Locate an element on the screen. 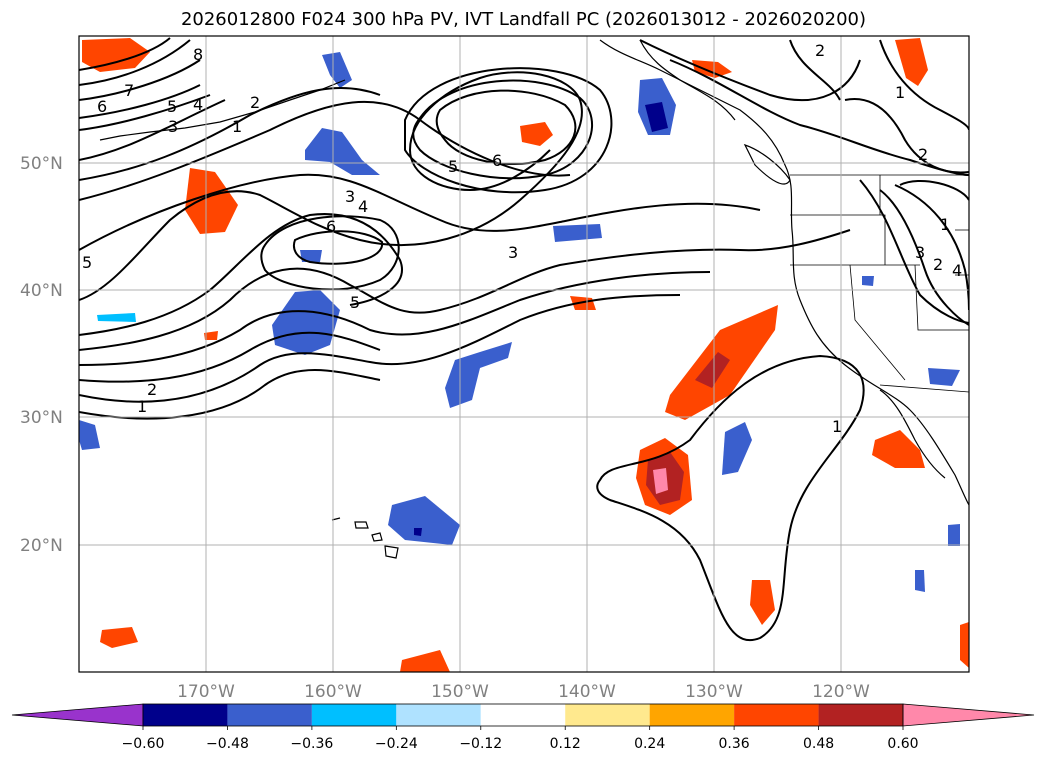 This screenshot has height=765, width=1047. alaska-panhandle is located at coordinates (687, 80).